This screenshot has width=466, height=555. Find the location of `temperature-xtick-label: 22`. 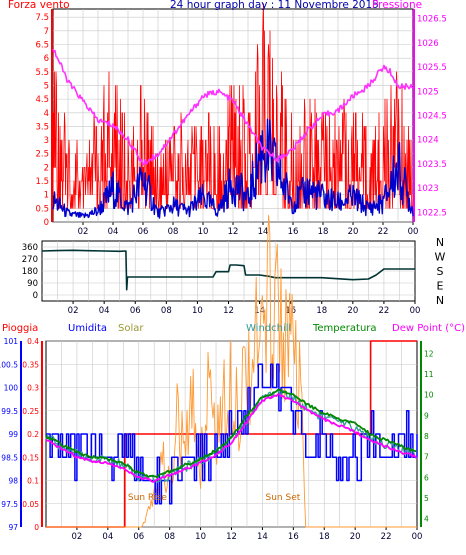

temperature-xtick-label: 22 is located at coordinates (386, 537).